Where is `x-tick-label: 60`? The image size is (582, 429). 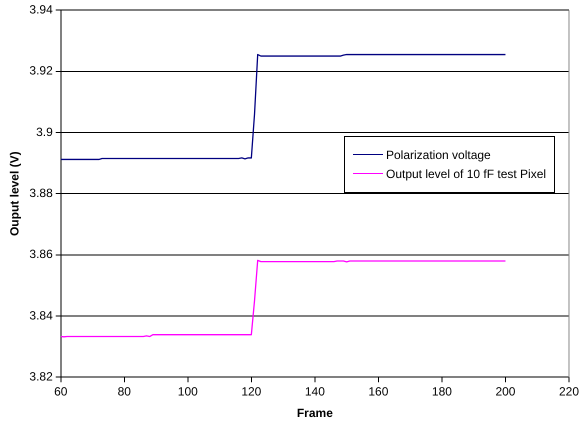 x-tick-label: 60 is located at coordinates (61, 391).